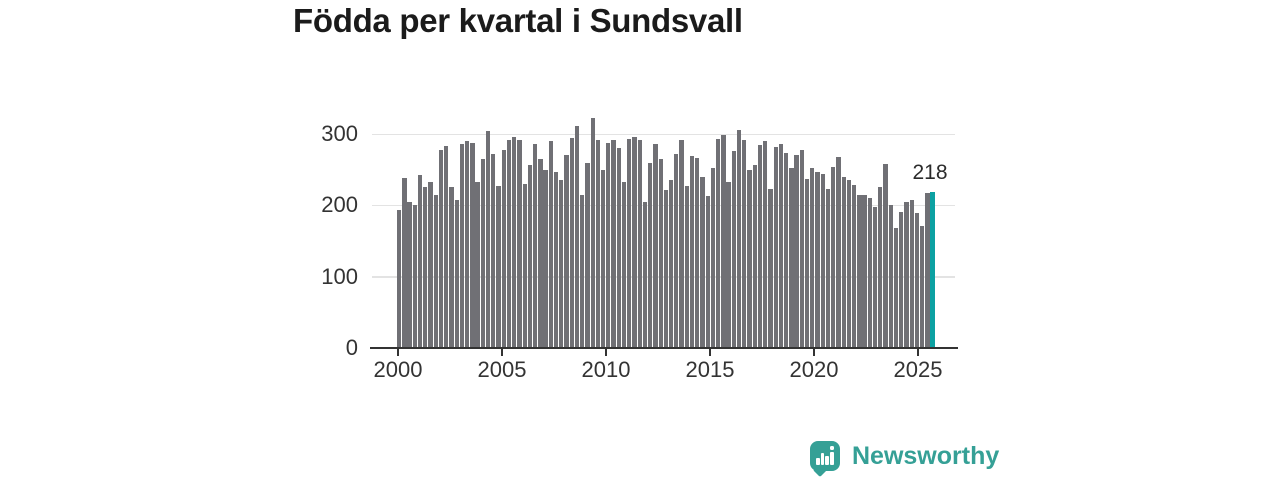 The image size is (1280, 480). I want to click on y-tick-label: 300, so click(339, 133).